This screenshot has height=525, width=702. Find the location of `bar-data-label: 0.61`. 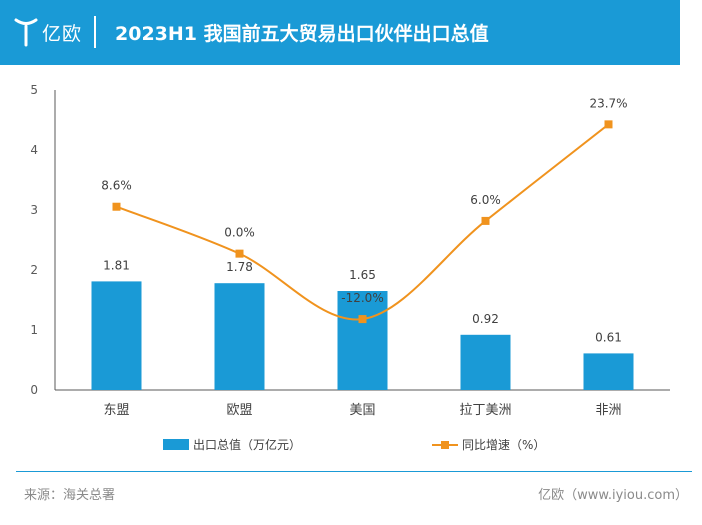

bar-data-label: 0.61 is located at coordinates (608, 337).